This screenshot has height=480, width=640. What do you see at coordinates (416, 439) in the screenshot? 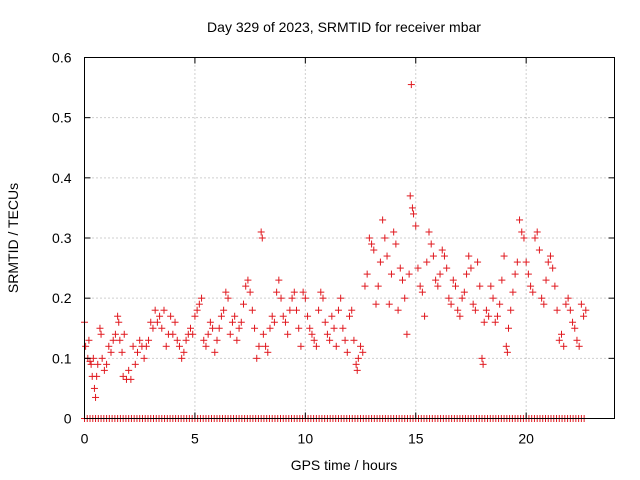
I see `x-tick-label-3: 15` at bounding box center [416, 439].